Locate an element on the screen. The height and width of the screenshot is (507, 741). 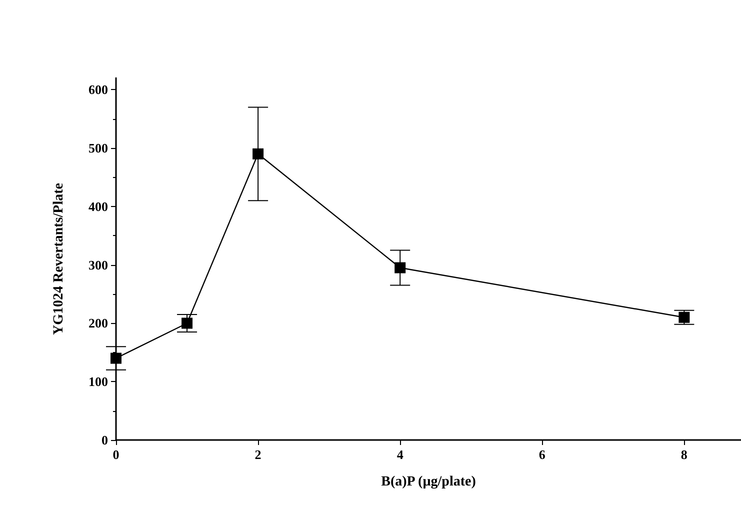
y-tick-label: 100 is located at coordinates (98, 382).